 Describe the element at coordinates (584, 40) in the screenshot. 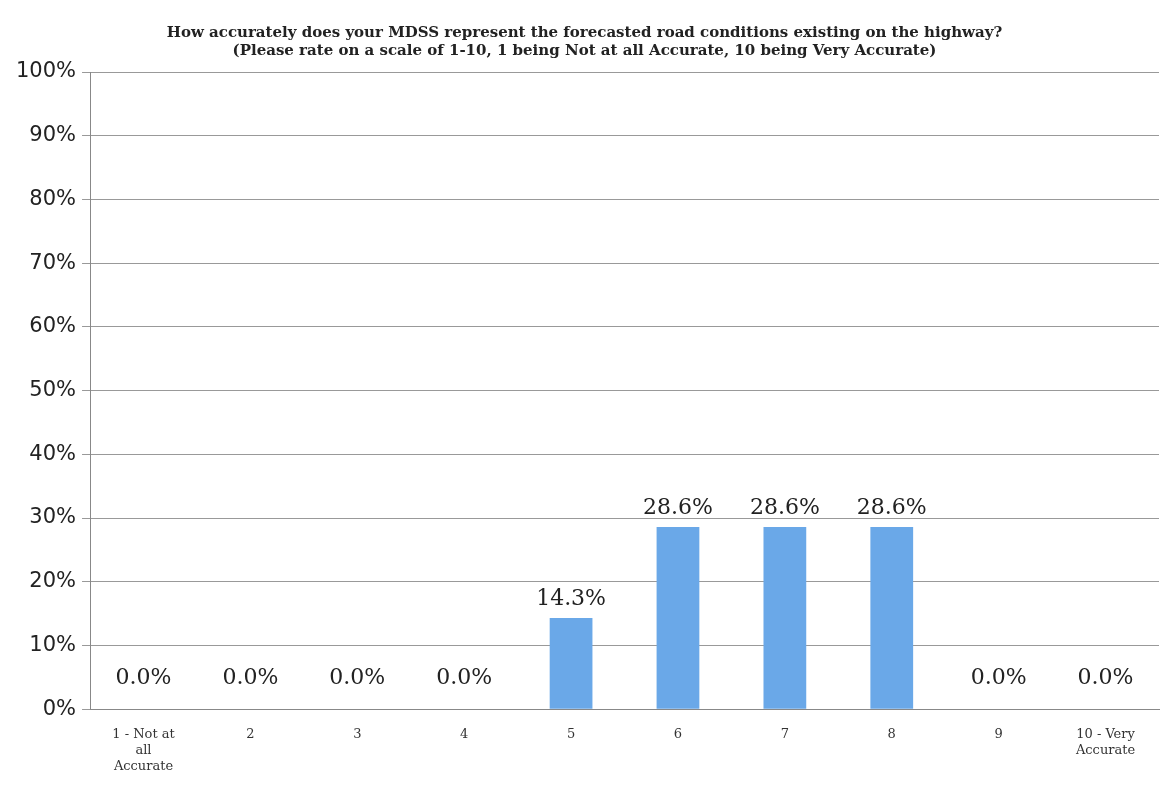

I see `chart-title: How accurately does your MDSS represent the forecasted road conditions existing on the highway? (Please rate on a scale of 1-10, 1 being Not at all Accurate, 10 being Very Accurate)` at that location.